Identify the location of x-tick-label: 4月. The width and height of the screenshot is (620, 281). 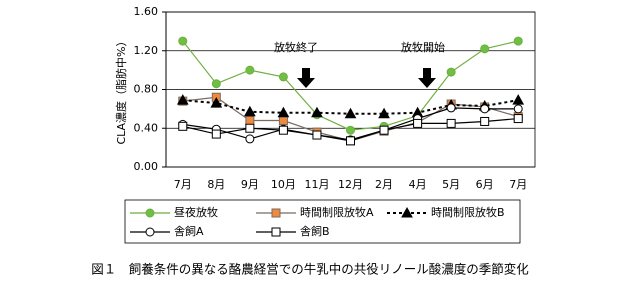
(418, 184).